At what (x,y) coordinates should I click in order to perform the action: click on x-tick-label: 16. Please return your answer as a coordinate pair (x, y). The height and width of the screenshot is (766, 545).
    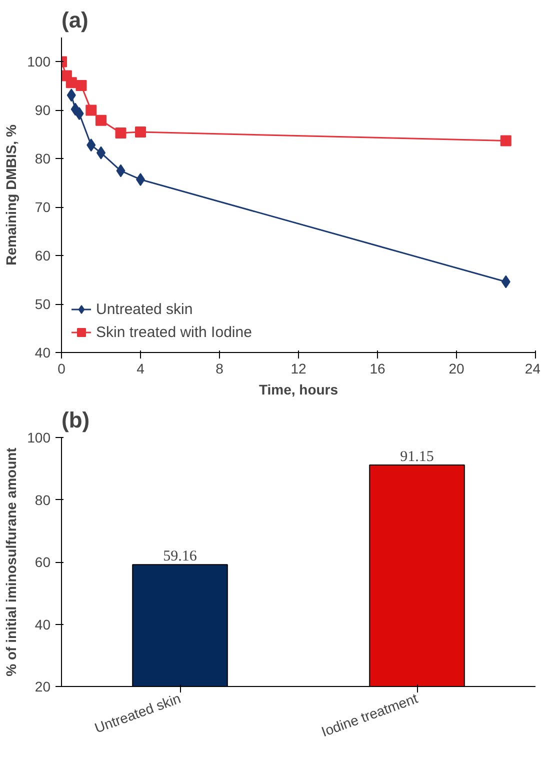
    Looking at the image, I should click on (378, 368).